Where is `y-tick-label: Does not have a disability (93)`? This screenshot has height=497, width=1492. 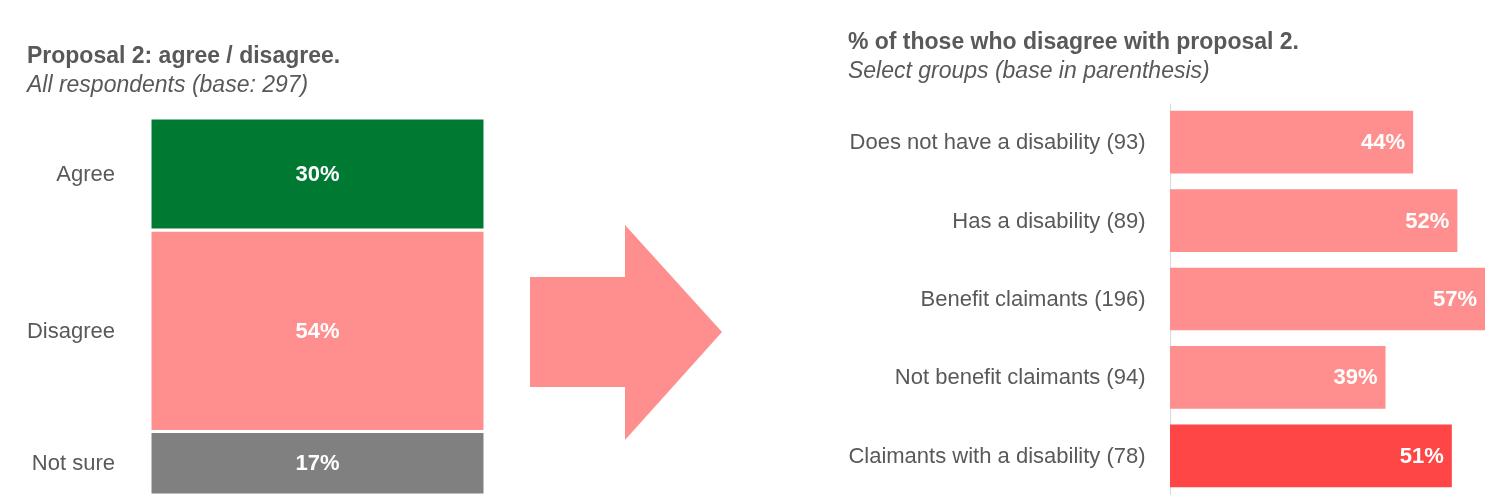 y-tick-label: Does not have a disability (93) is located at coordinates (997, 142).